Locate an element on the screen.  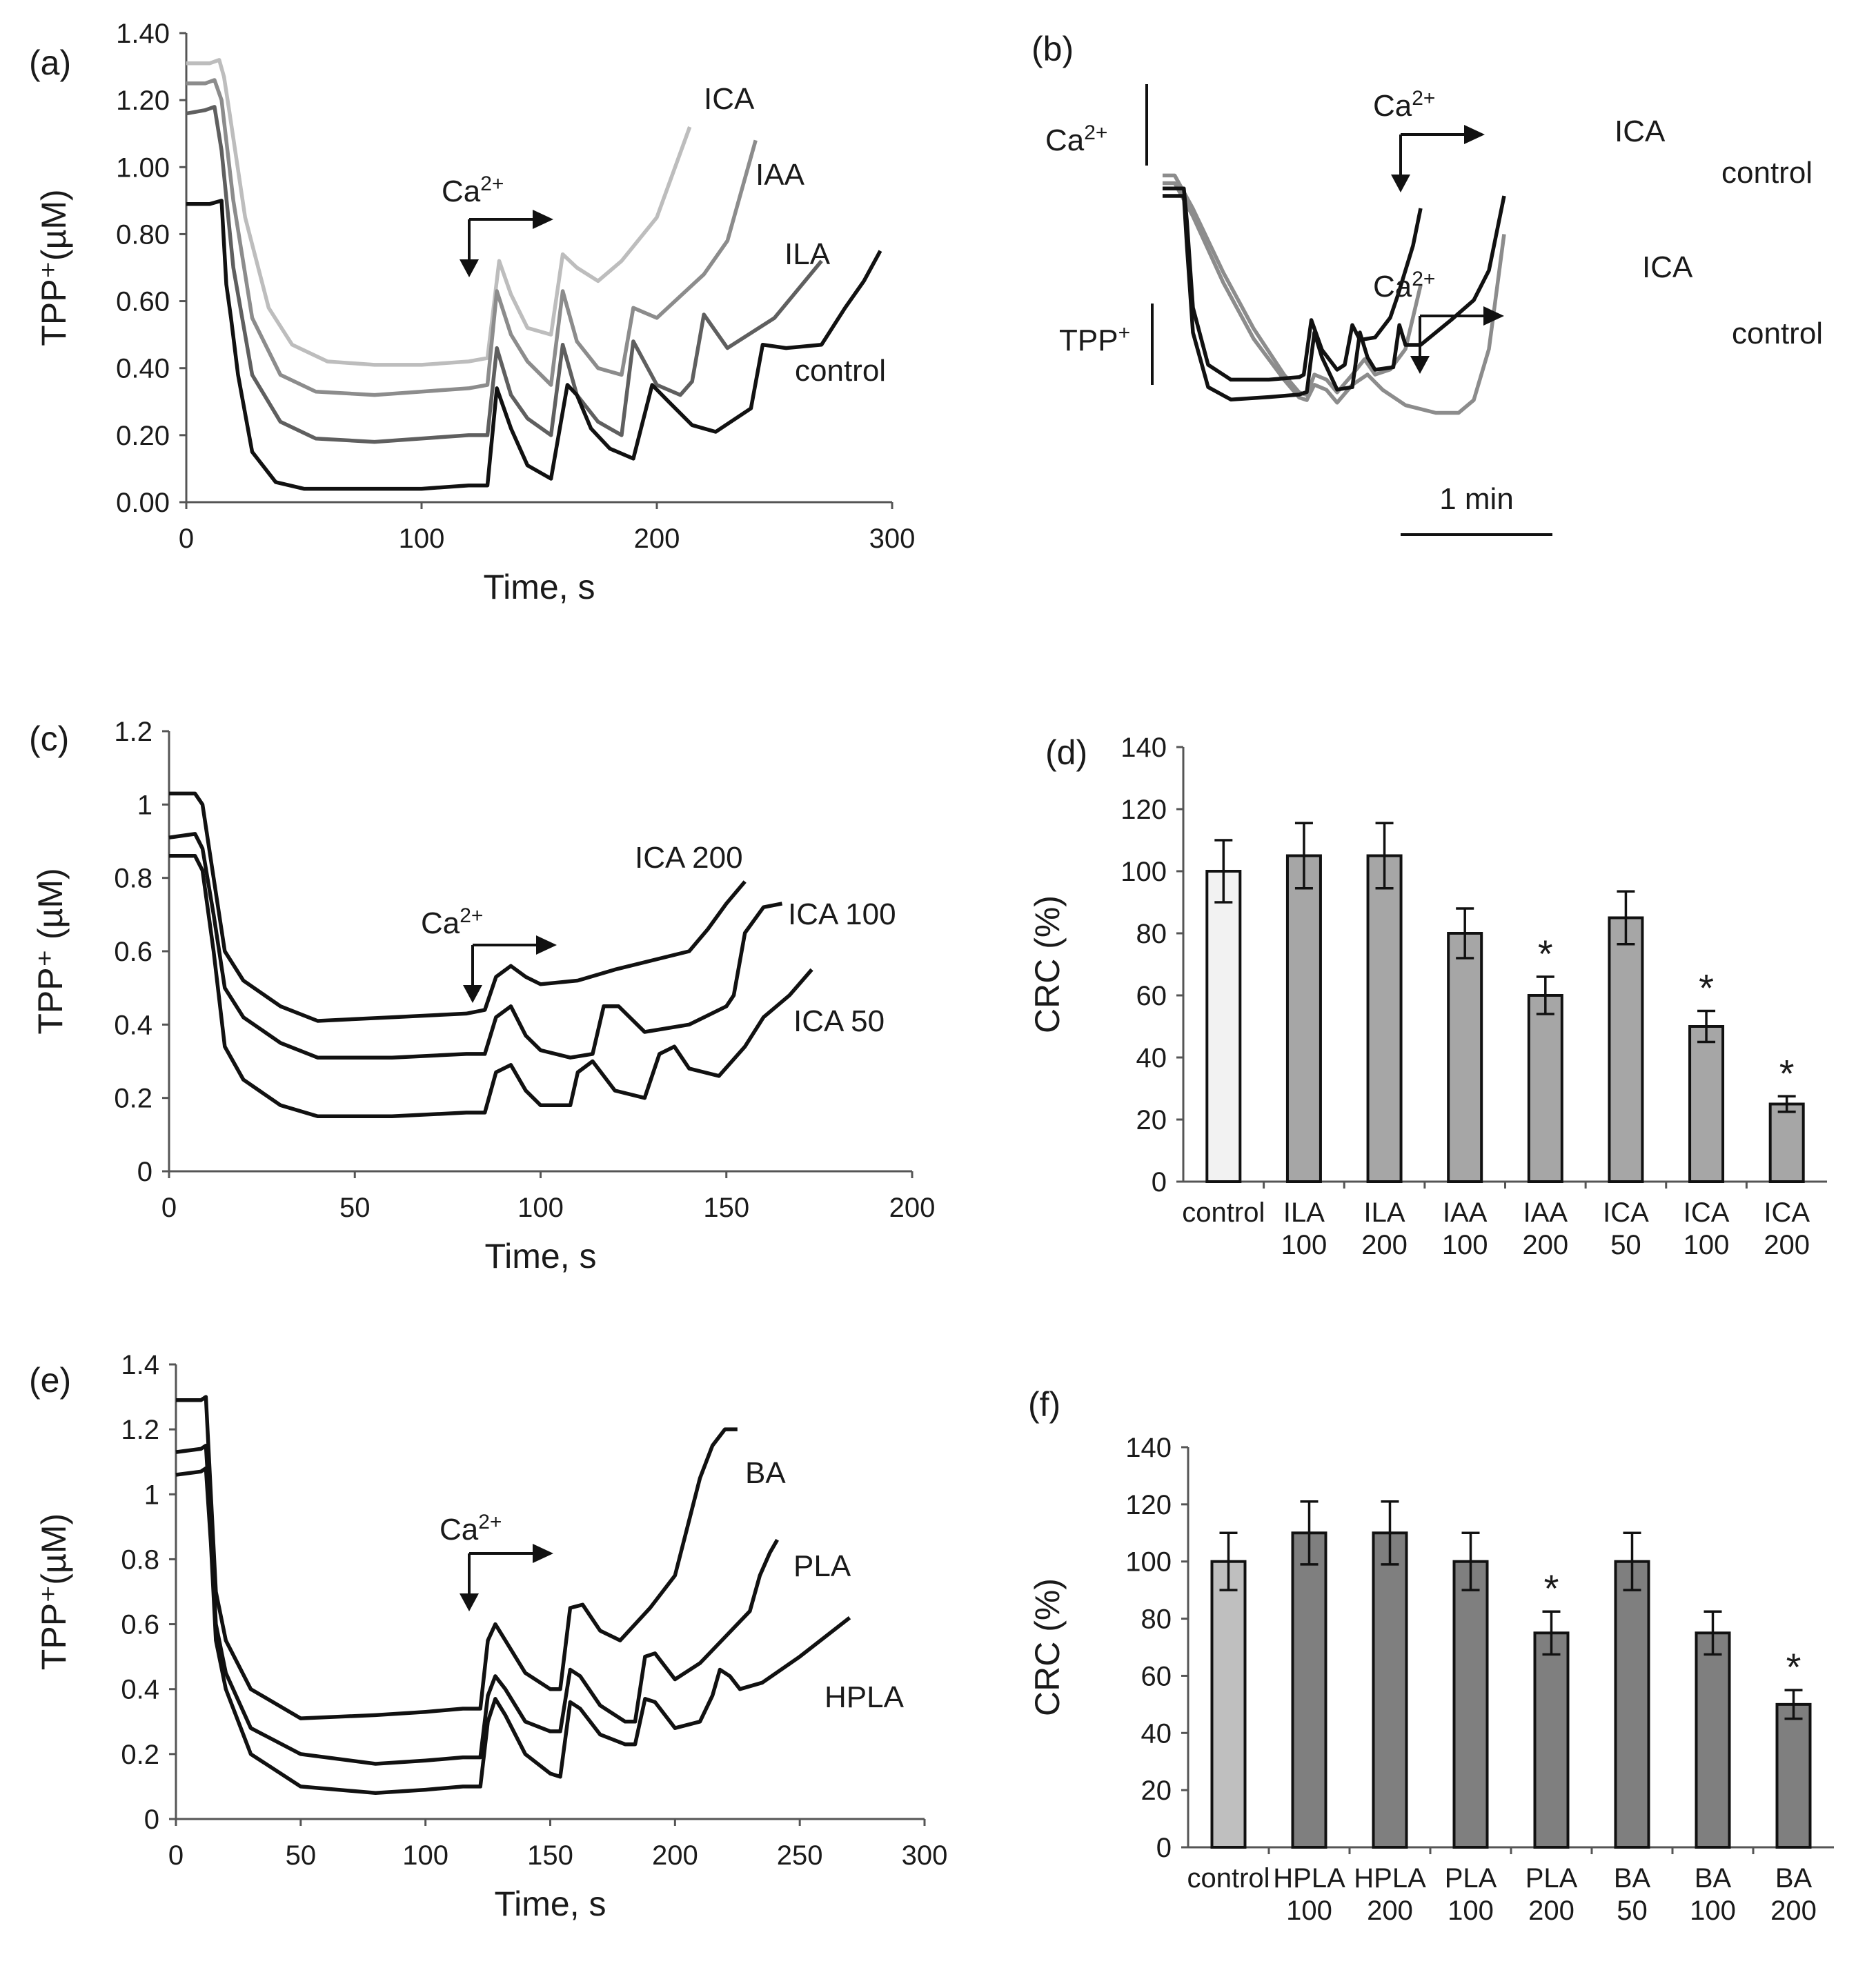
trace-tpp-control is located at coordinates (1334, 297).